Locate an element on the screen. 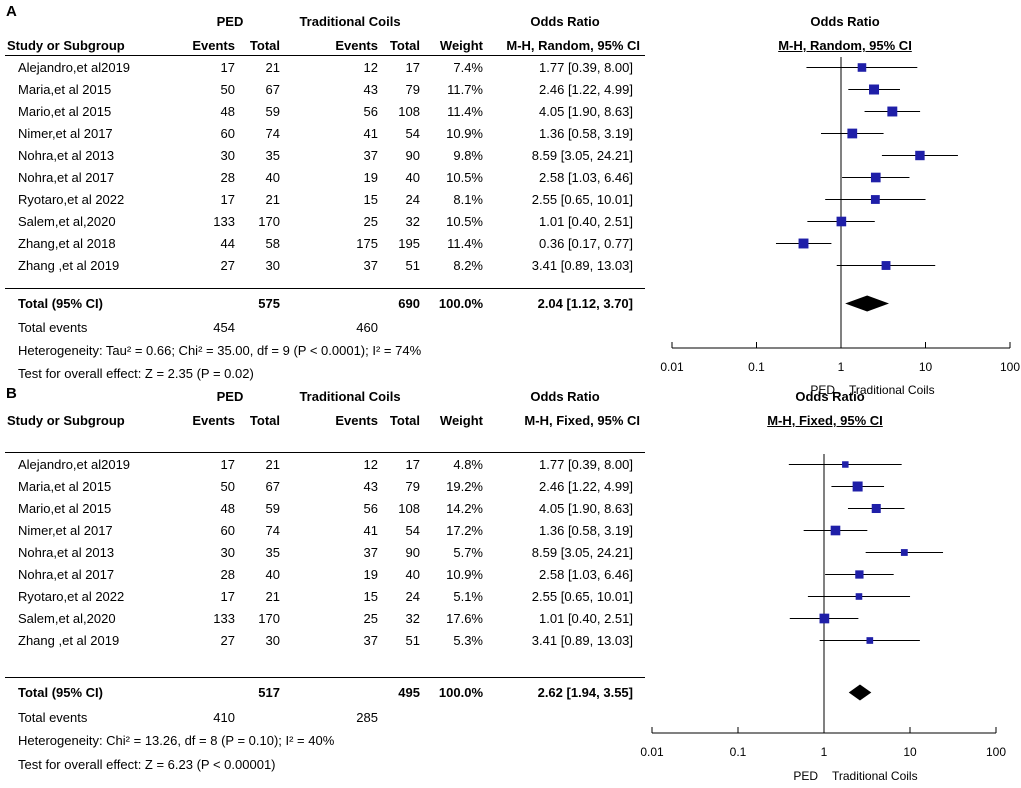 This screenshot has width=1021, height=788. events2-cell: 56 is located at coordinates (370, 508).